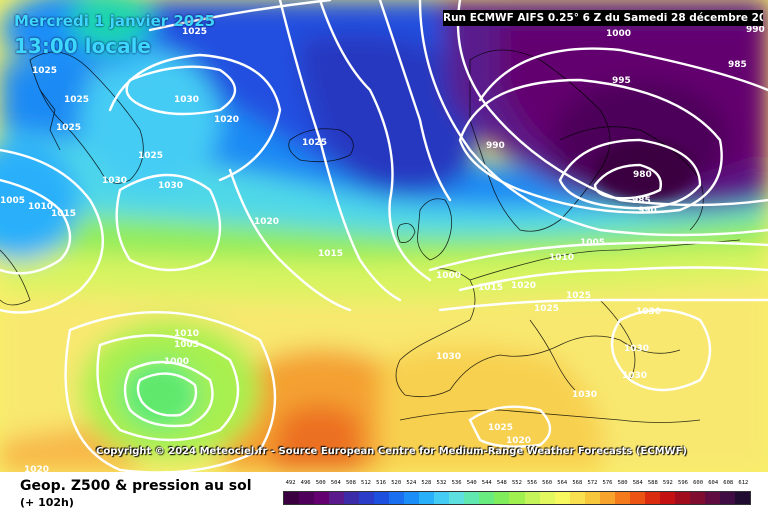  I want to click on scale-value: 568, so click(577, 483).